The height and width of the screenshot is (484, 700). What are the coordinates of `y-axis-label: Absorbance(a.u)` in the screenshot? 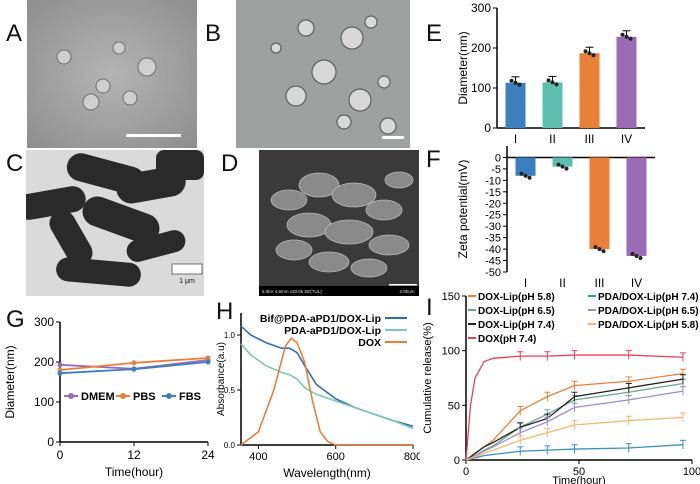 It's located at (221, 379).